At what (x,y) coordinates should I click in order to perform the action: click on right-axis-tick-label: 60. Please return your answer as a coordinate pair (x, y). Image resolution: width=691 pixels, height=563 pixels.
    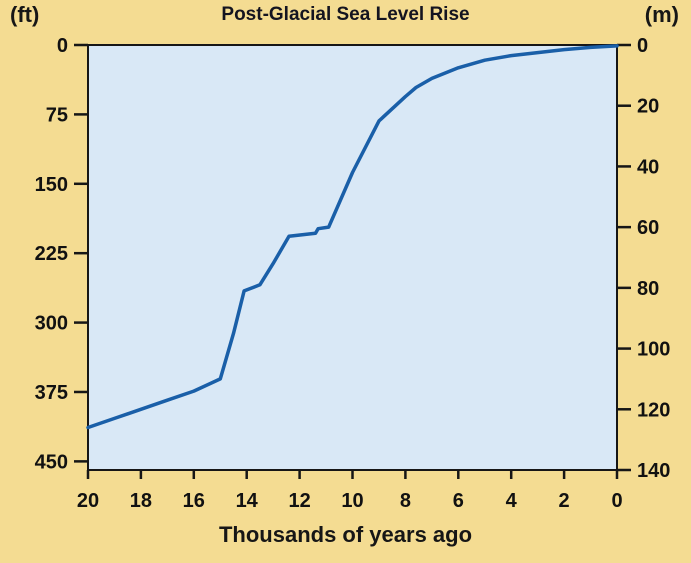
    Looking at the image, I should click on (648, 228).